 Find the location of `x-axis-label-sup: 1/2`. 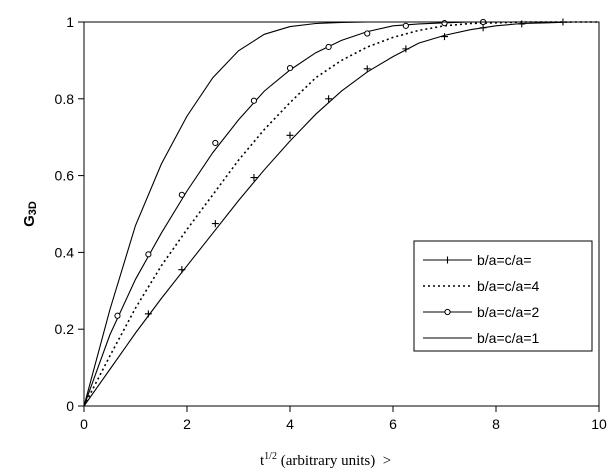

x-axis-label-sup: 1/2 is located at coordinates (270, 456).